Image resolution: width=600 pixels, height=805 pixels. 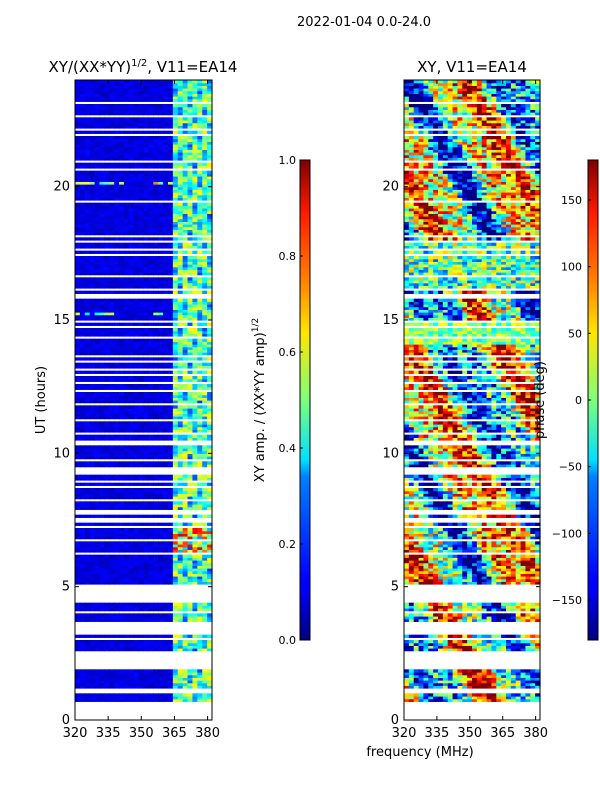 I want to click on colorbar-tick-label: 0.8, so click(x=288, y=256).